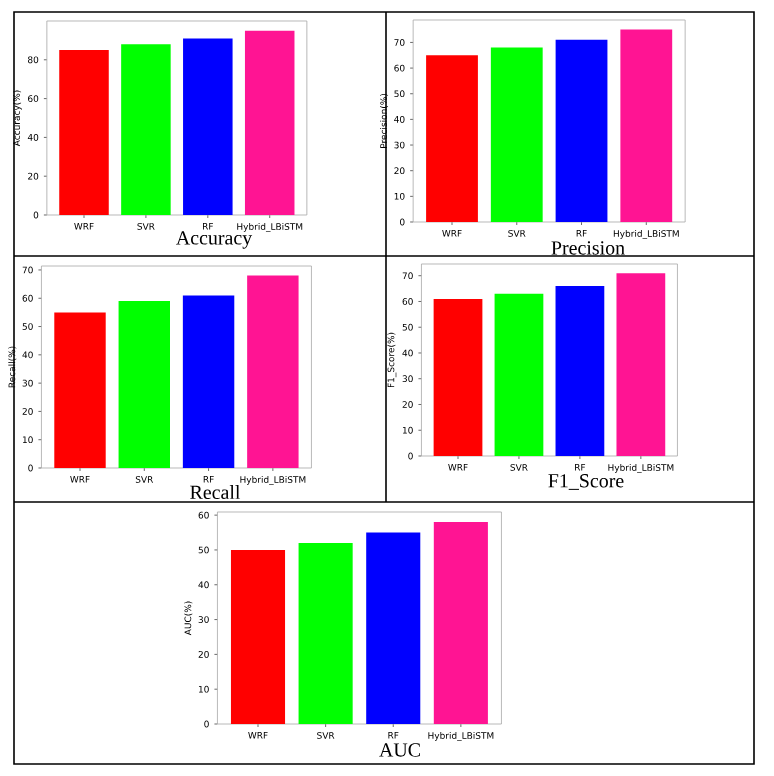  I want to click on text: Precision, so click(588, 248).